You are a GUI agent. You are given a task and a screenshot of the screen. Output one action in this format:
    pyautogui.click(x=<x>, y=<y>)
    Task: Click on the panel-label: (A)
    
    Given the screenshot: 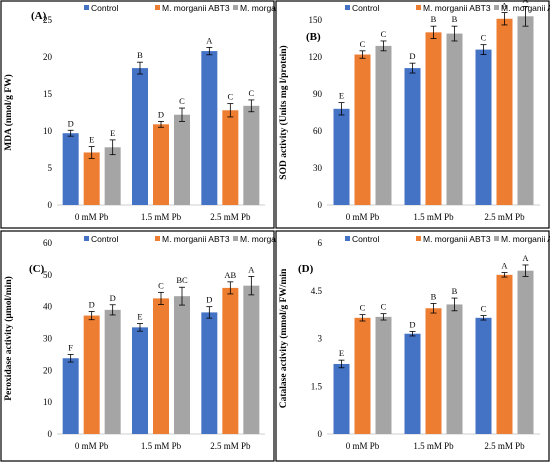 What is the action you would take?
    pyautogui.click(x=39, y=16)
    